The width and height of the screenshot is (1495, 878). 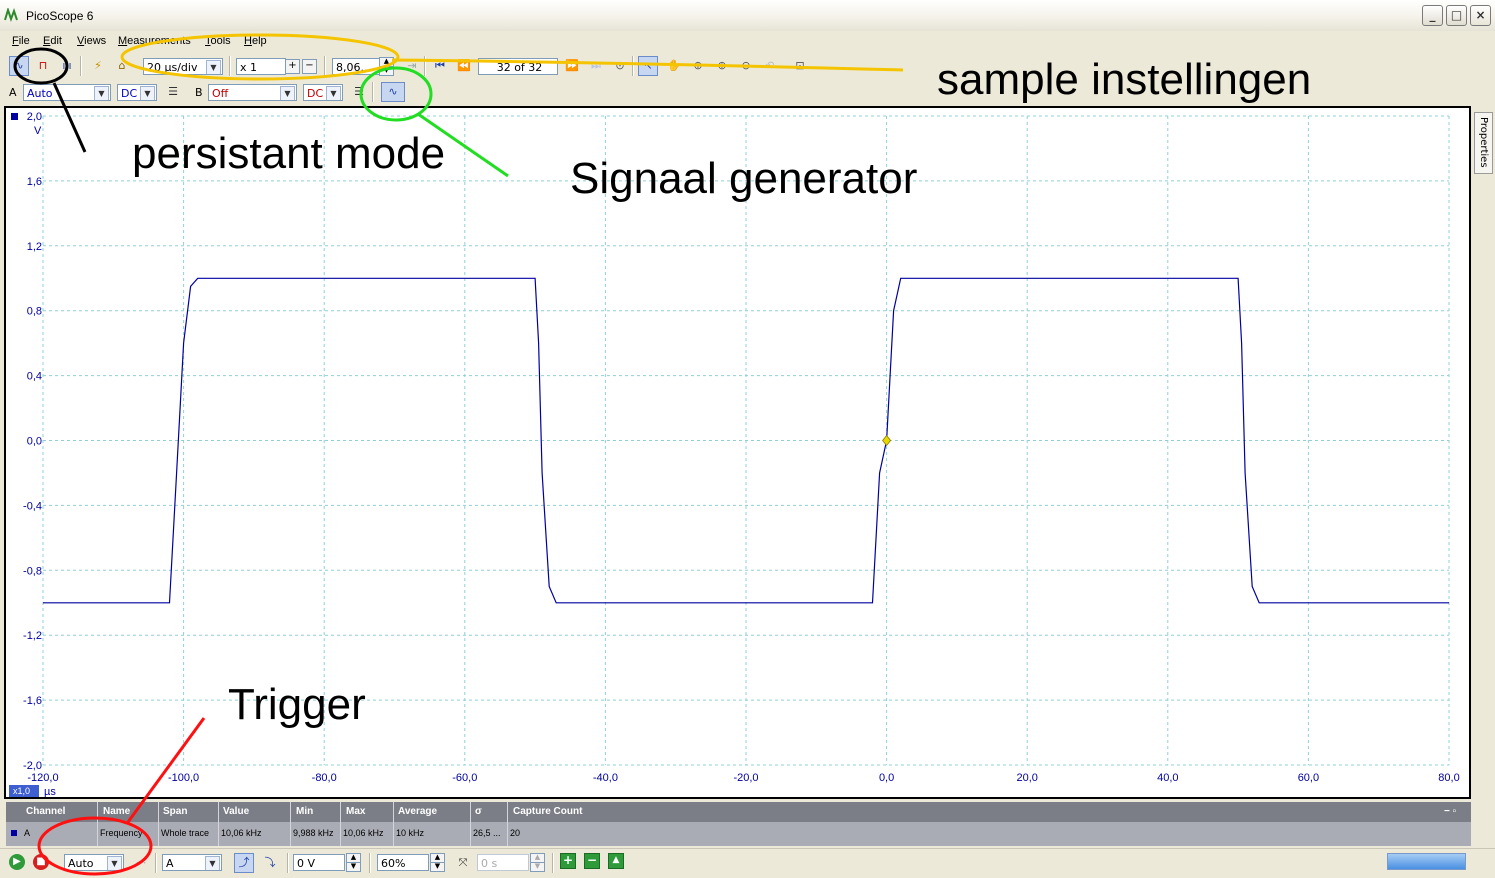 I want to click on y-axis-unit: V, so click(x=38, y=131).